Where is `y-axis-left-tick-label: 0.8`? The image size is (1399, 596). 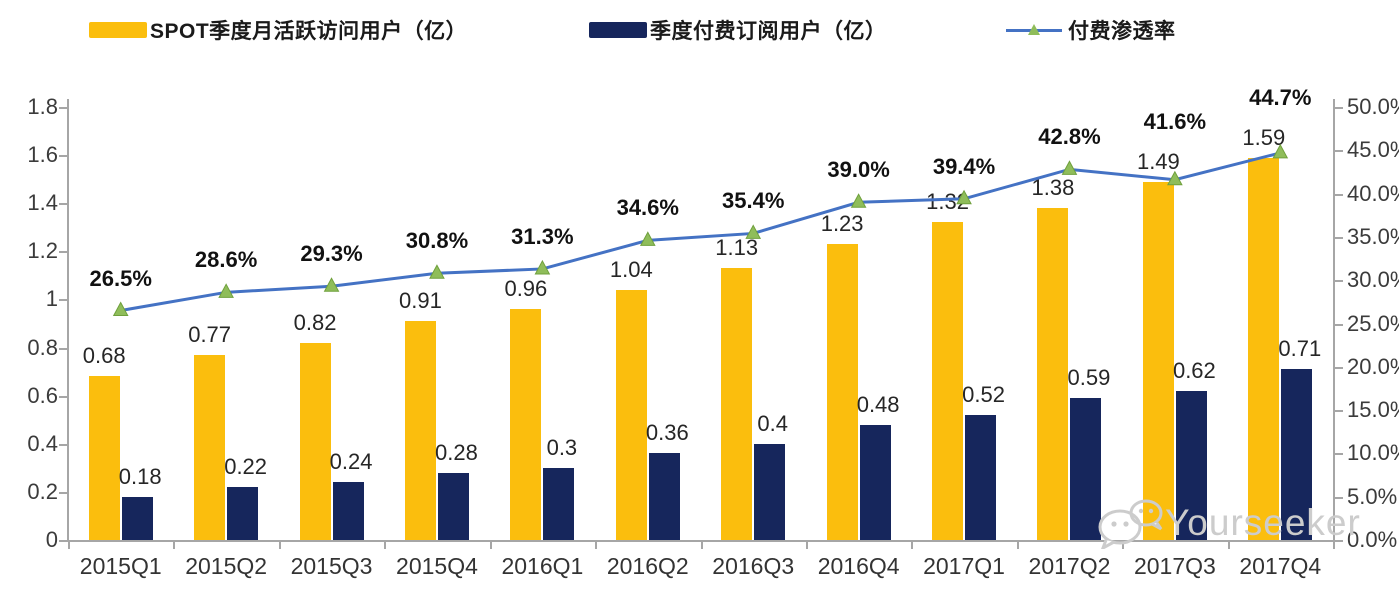 y-axis-left-tick-label: 0.8 is located at coordinates (42, 347).